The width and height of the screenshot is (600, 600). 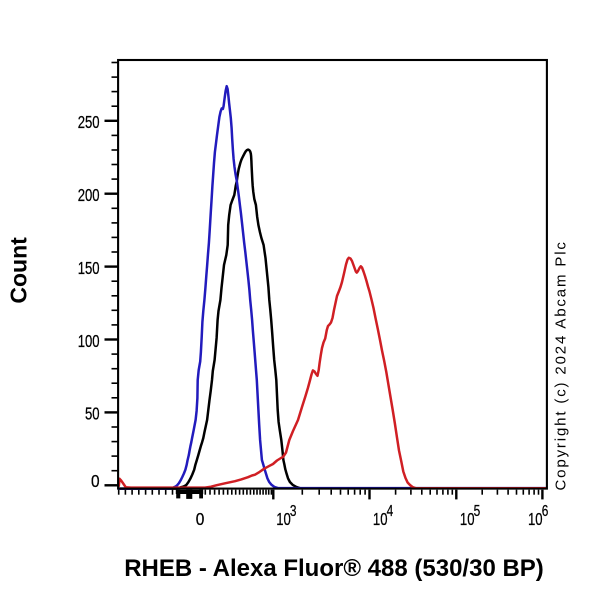 I want to click on svg-text: 100, so click(x=89, y=341).